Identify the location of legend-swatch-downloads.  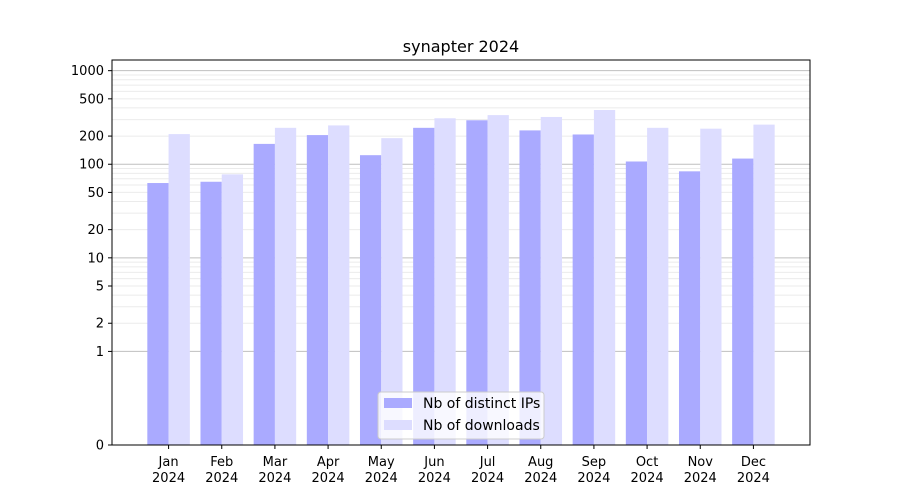
(398, 425).